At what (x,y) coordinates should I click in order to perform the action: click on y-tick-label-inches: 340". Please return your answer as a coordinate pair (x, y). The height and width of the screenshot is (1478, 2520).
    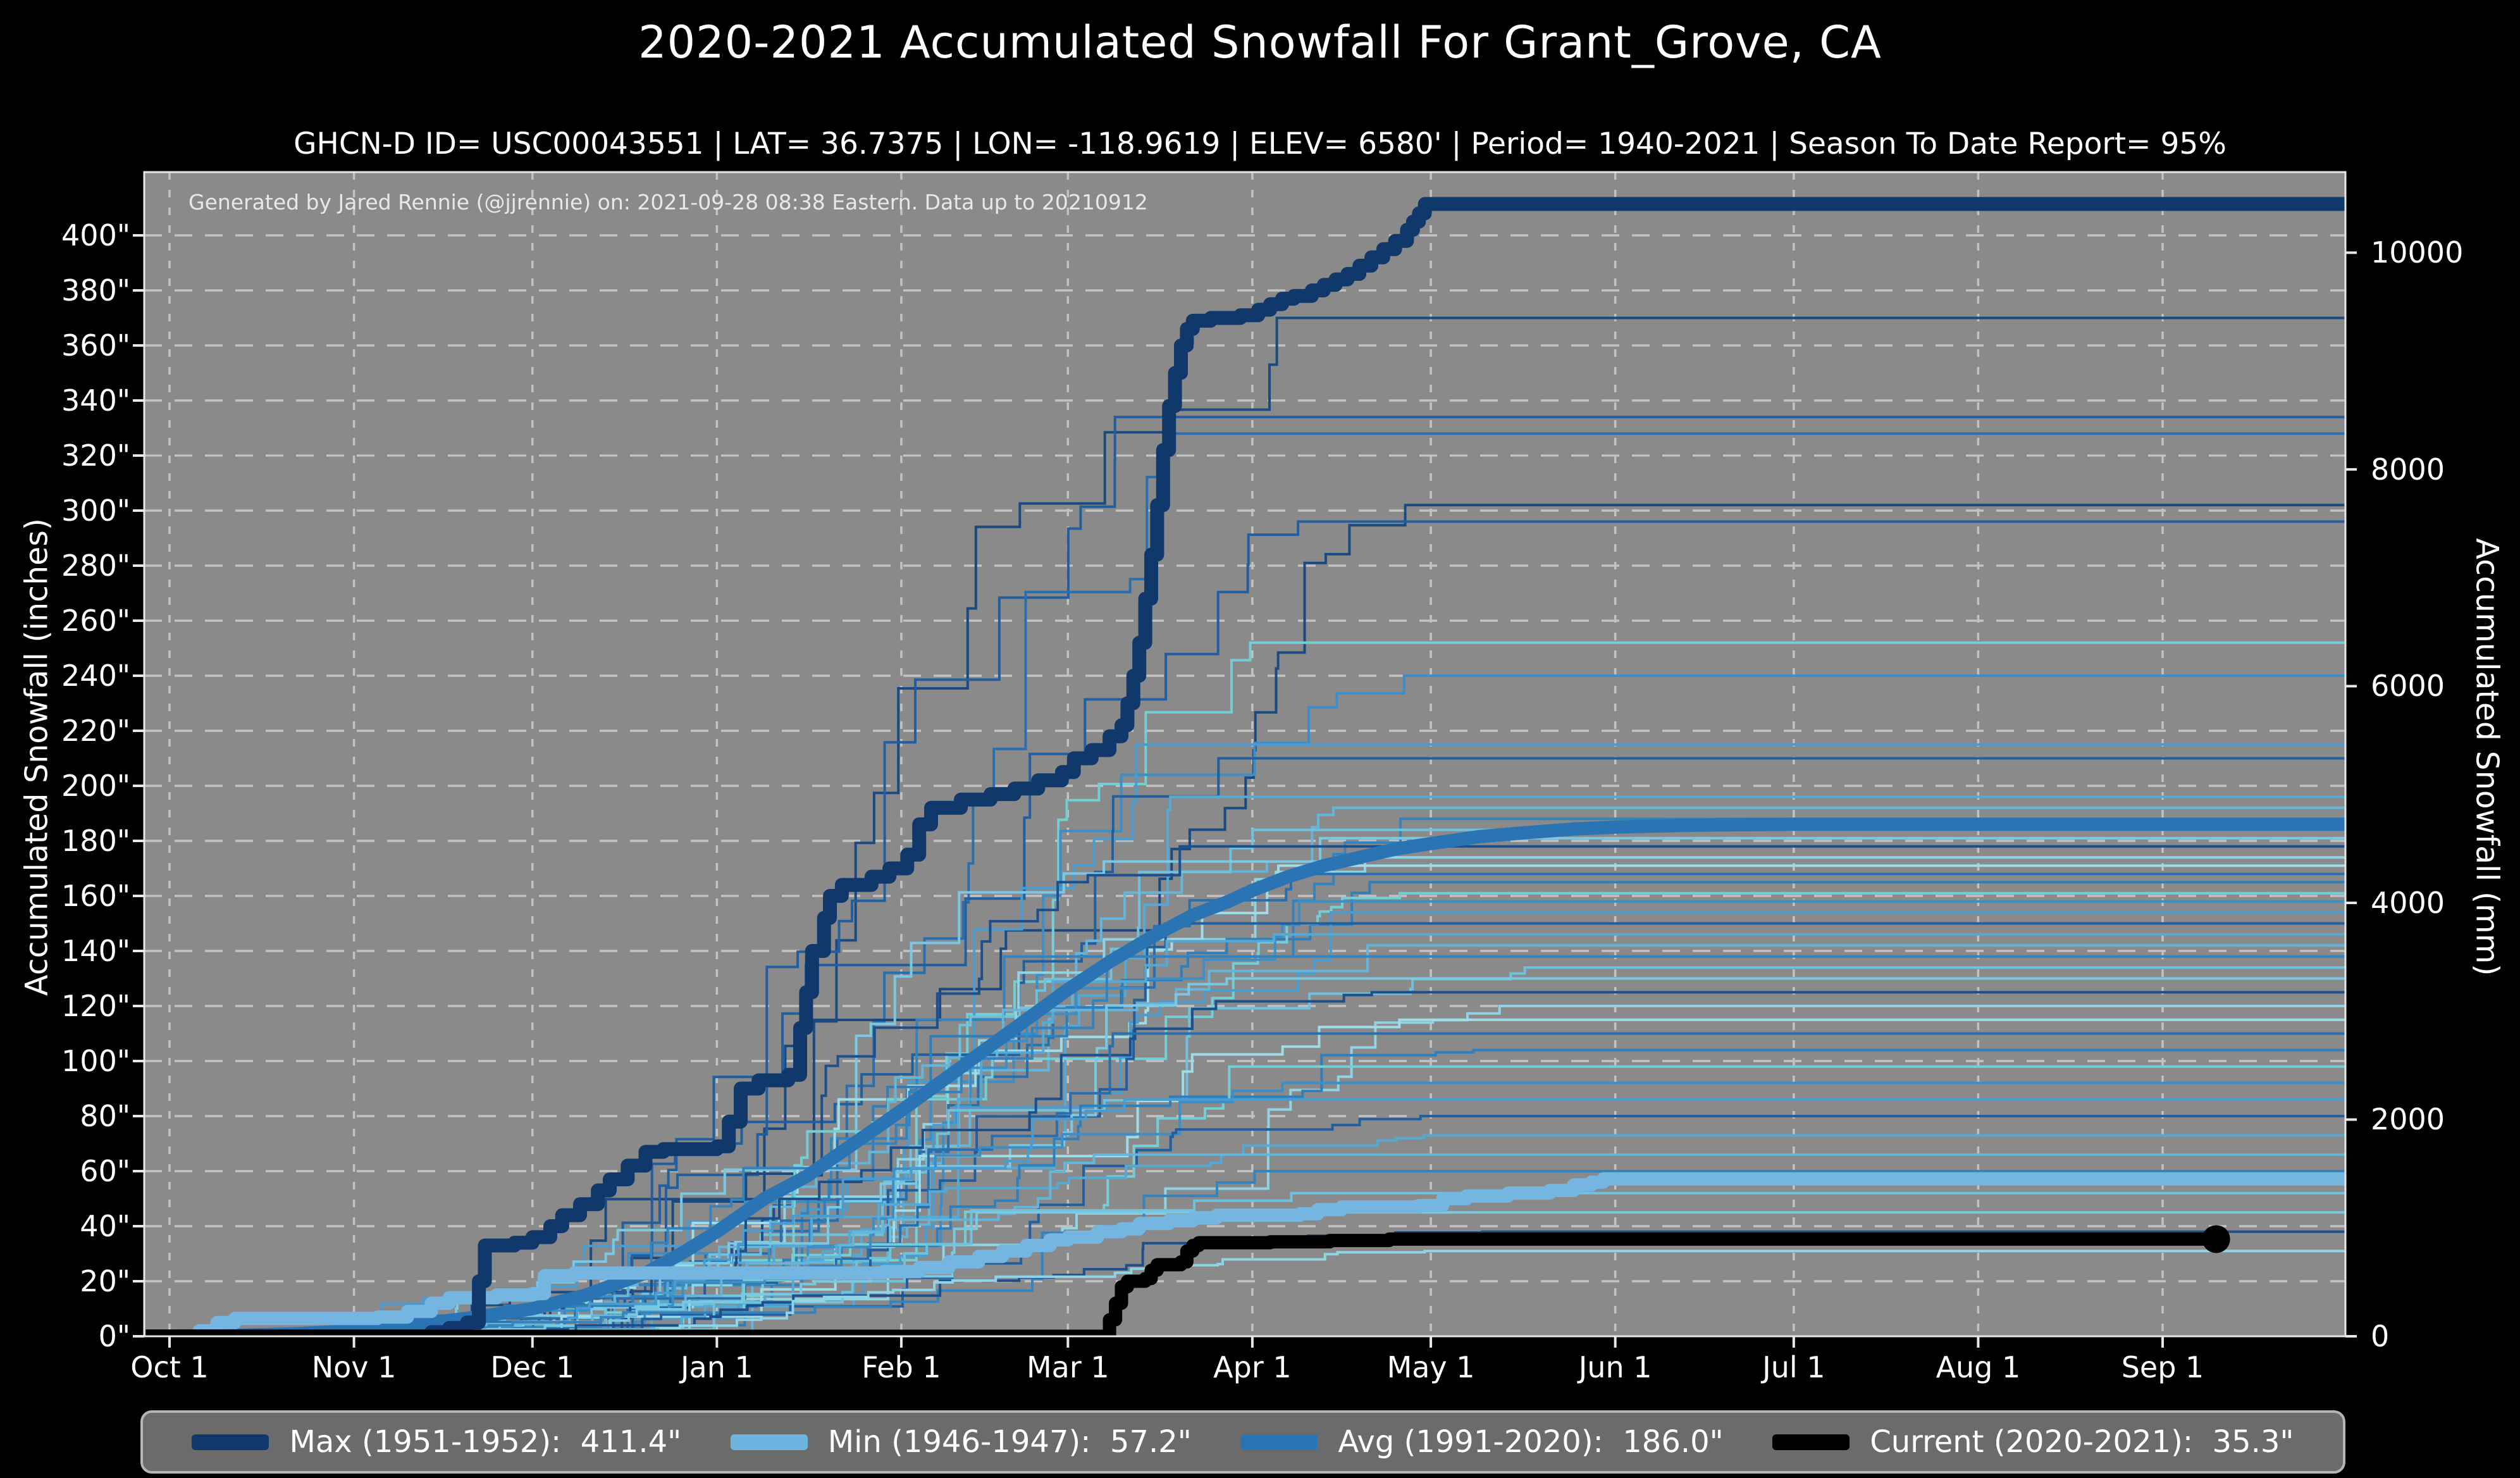
    Looking at the image, I should click on (95, 400).